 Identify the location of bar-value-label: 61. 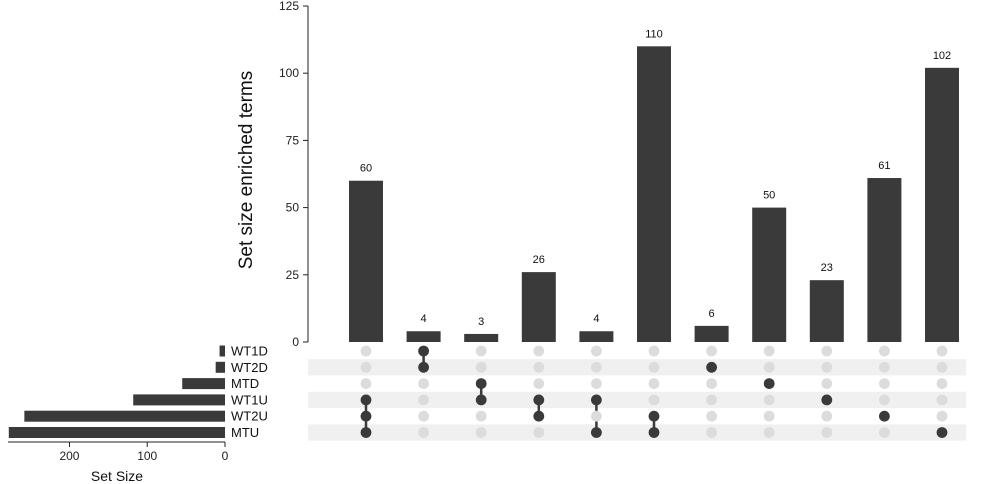
(884, 166).